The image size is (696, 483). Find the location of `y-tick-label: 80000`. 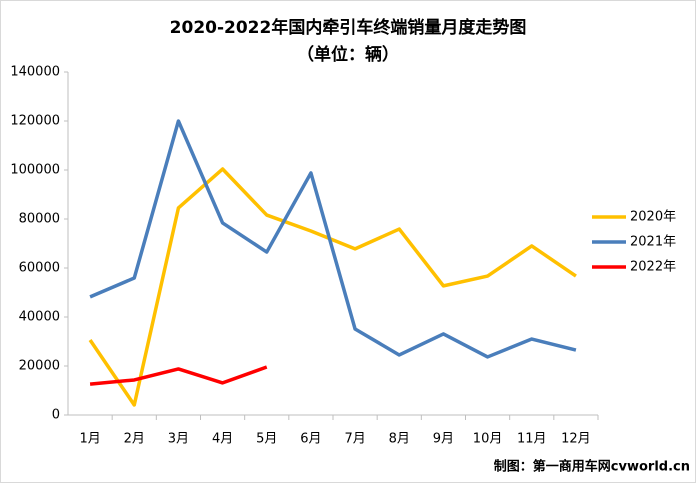

y-tick-label: 80000 is located at coordinates (39, 219).